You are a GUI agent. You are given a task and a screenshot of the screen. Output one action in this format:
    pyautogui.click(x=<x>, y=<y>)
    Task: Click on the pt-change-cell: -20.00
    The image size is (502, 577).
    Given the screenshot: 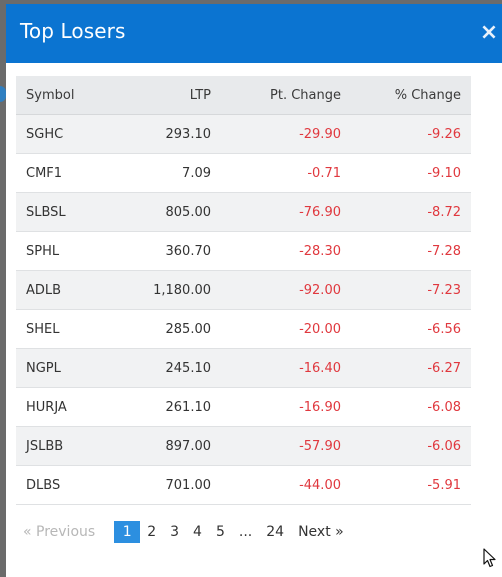 What is the action you would take?
    pyautogui.click(x=286, y=329)
    